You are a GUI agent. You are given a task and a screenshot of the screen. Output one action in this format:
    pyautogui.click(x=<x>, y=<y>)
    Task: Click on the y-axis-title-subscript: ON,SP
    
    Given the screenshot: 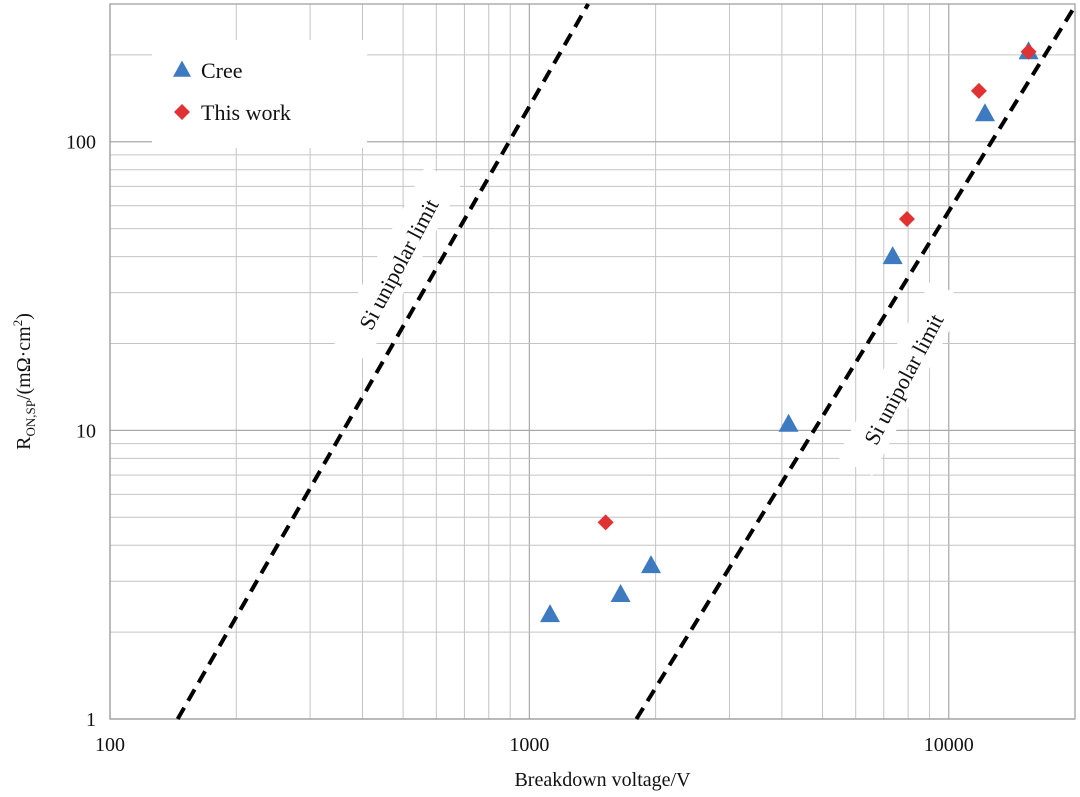 What is the action you would take?
    pyautogui.click(x=30, y=418)
    